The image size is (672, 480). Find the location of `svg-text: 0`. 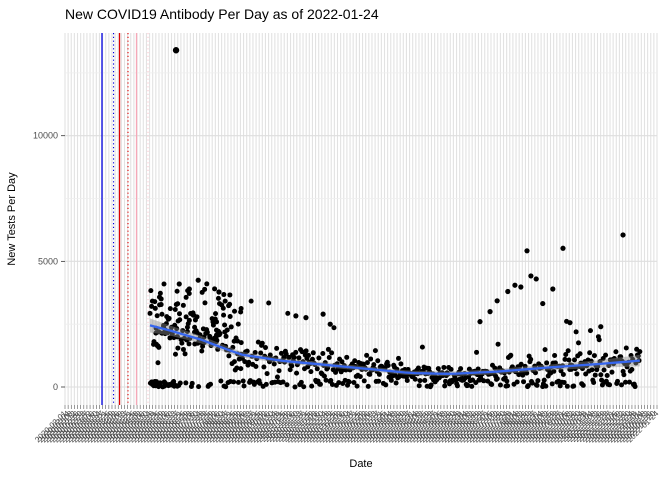

svg-text: 0 is located at coordinates (55, 387).